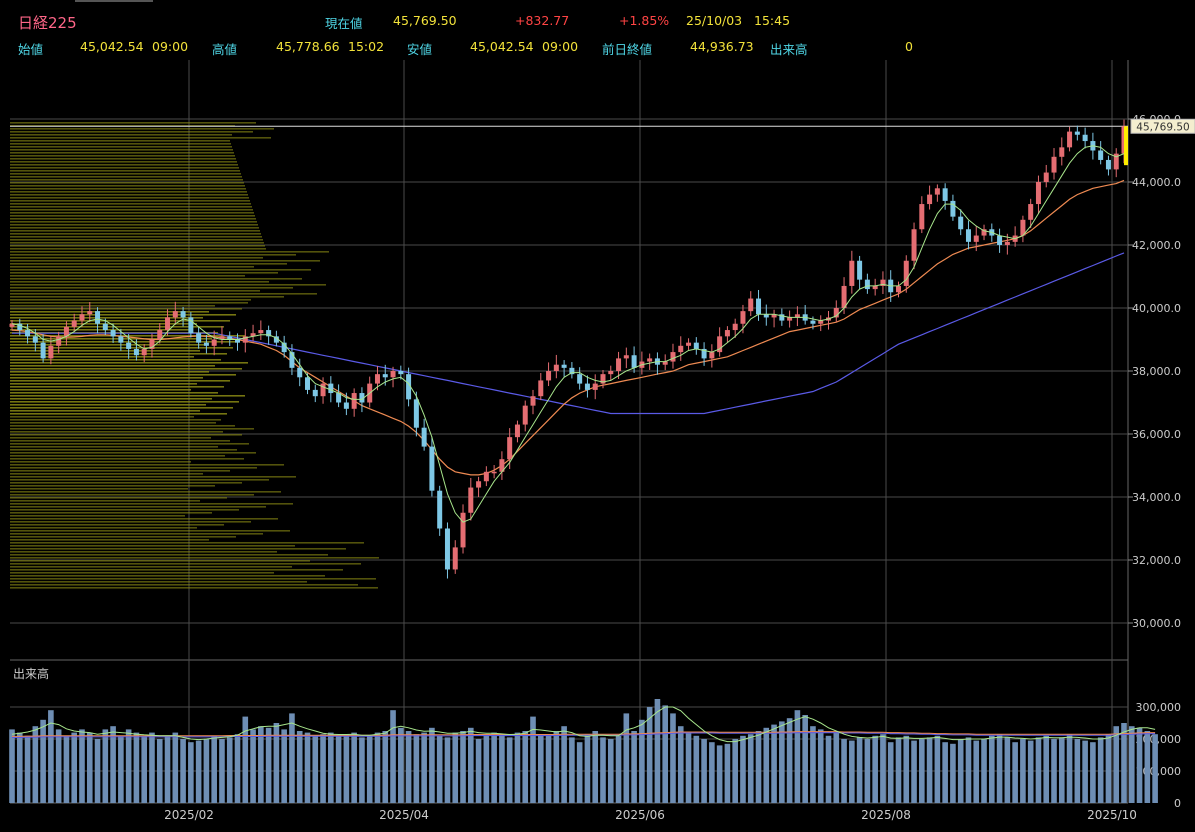 The height and width of the screenshot is (832, 1195). What do you see at coordinates (225, 49) in the screenshot?
I see `high-label: 高値` at bounding box center [225, 49].